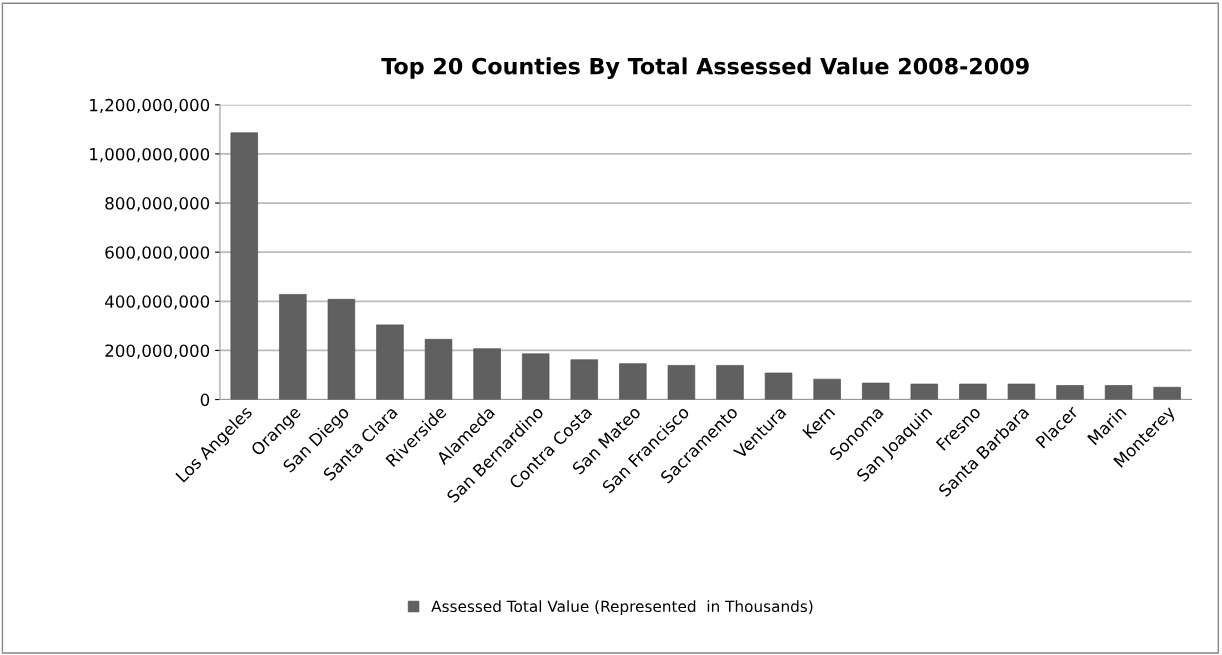 The height and width of the screenshot is (655, 1222). Describe the element at coordinates (150, 106) in the screenshot. I see `y-tick-label: 1,200,000,000` at that location.